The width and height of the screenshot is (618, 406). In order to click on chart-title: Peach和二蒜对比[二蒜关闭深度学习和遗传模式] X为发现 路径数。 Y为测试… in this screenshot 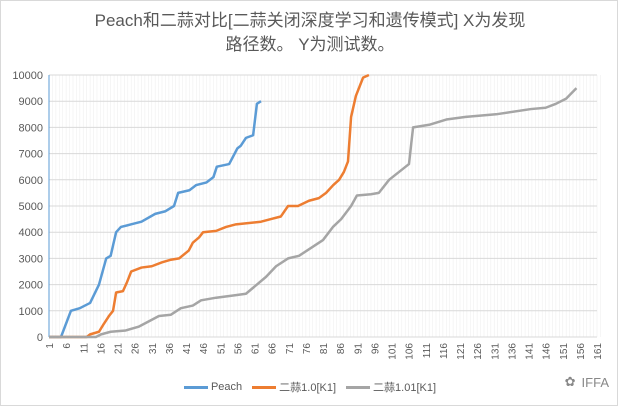, I will do `click(309, 33)`.